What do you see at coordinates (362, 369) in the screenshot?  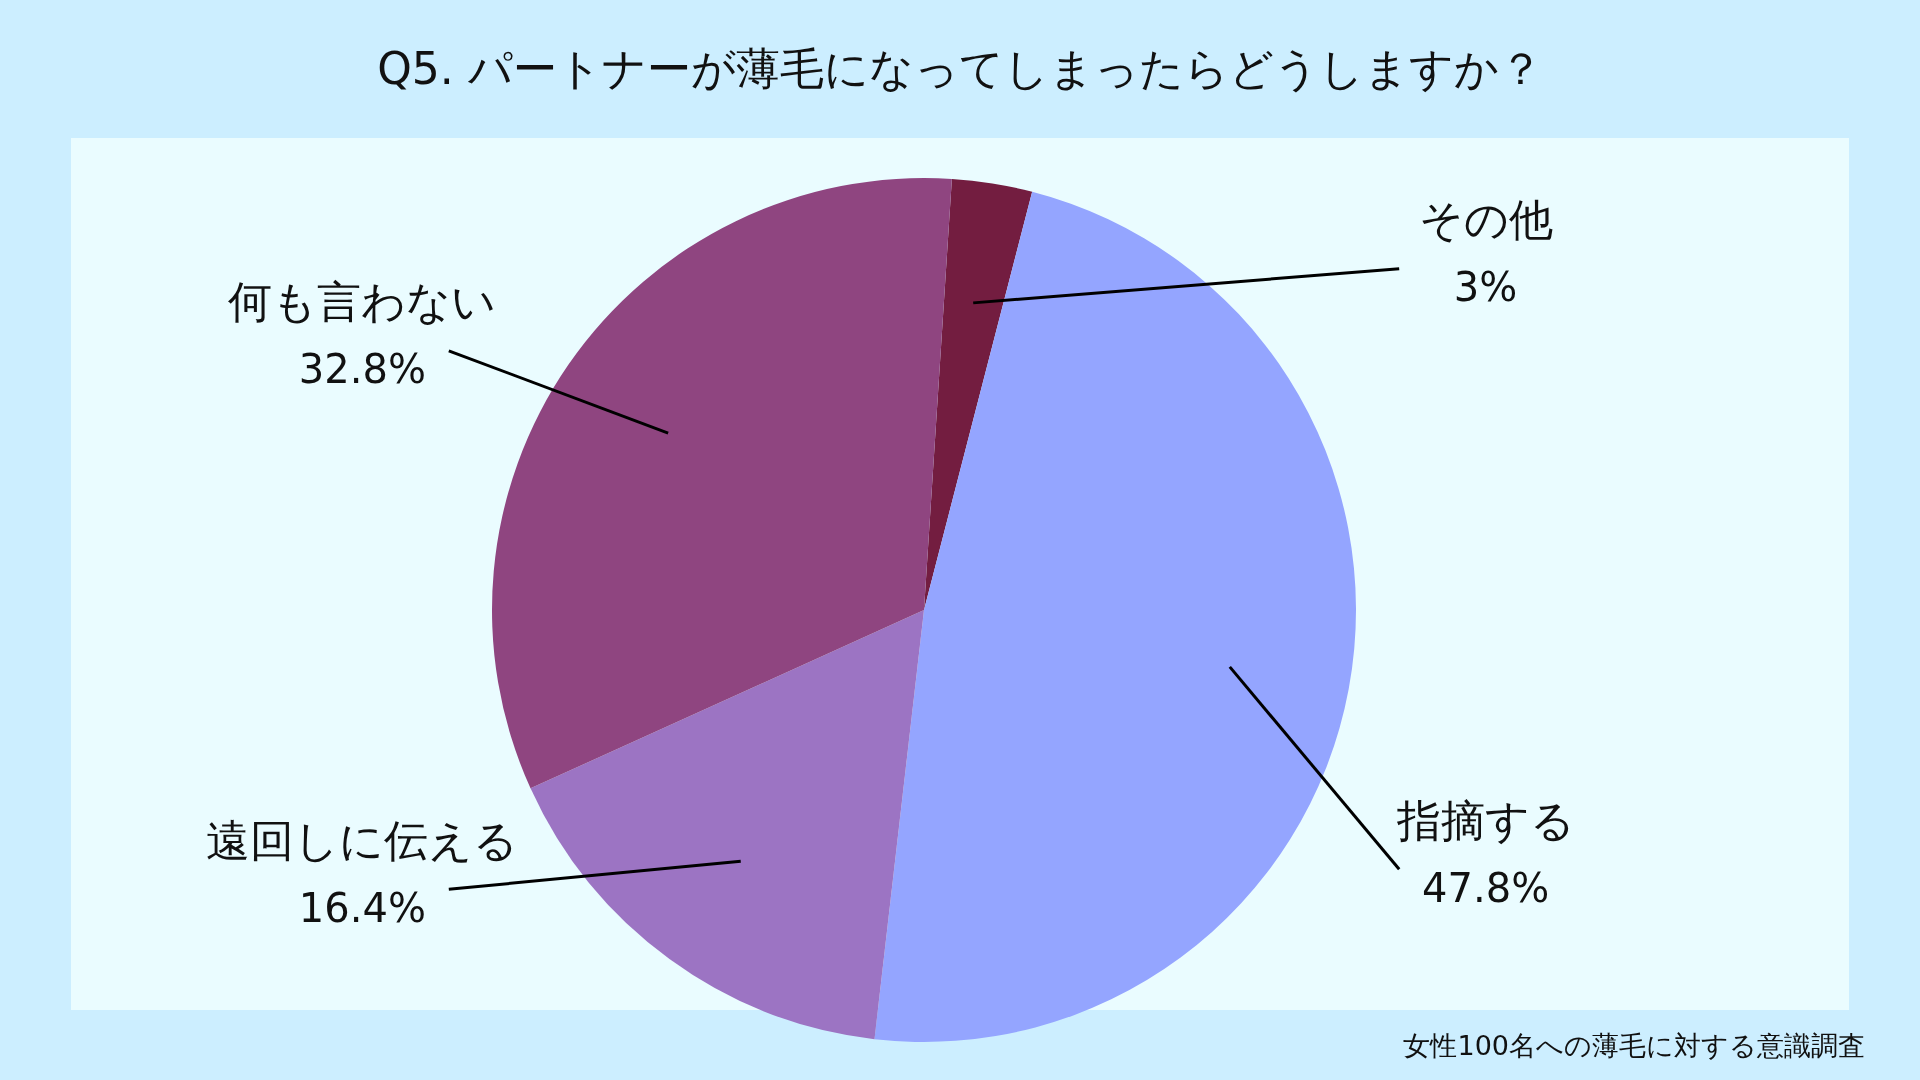 I see `data-label: 32.8%` at bounding box center [362, 369].